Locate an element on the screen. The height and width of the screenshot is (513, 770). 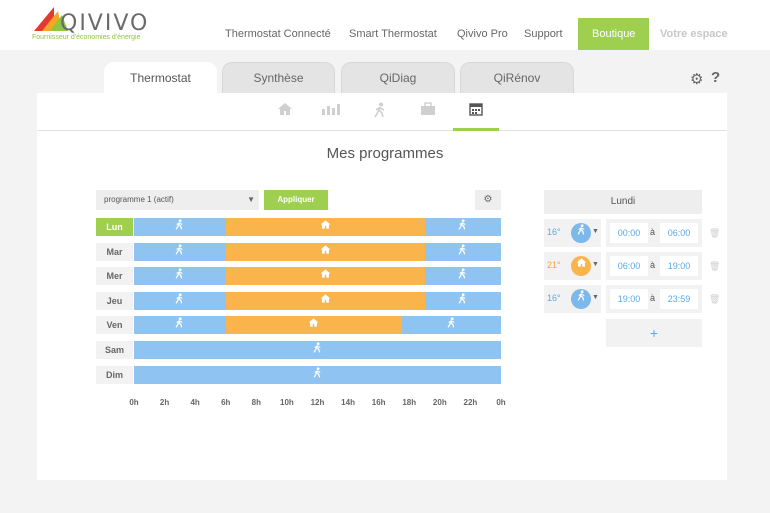
day-label-jeu: Jeu is located at coordinates (114, 301).